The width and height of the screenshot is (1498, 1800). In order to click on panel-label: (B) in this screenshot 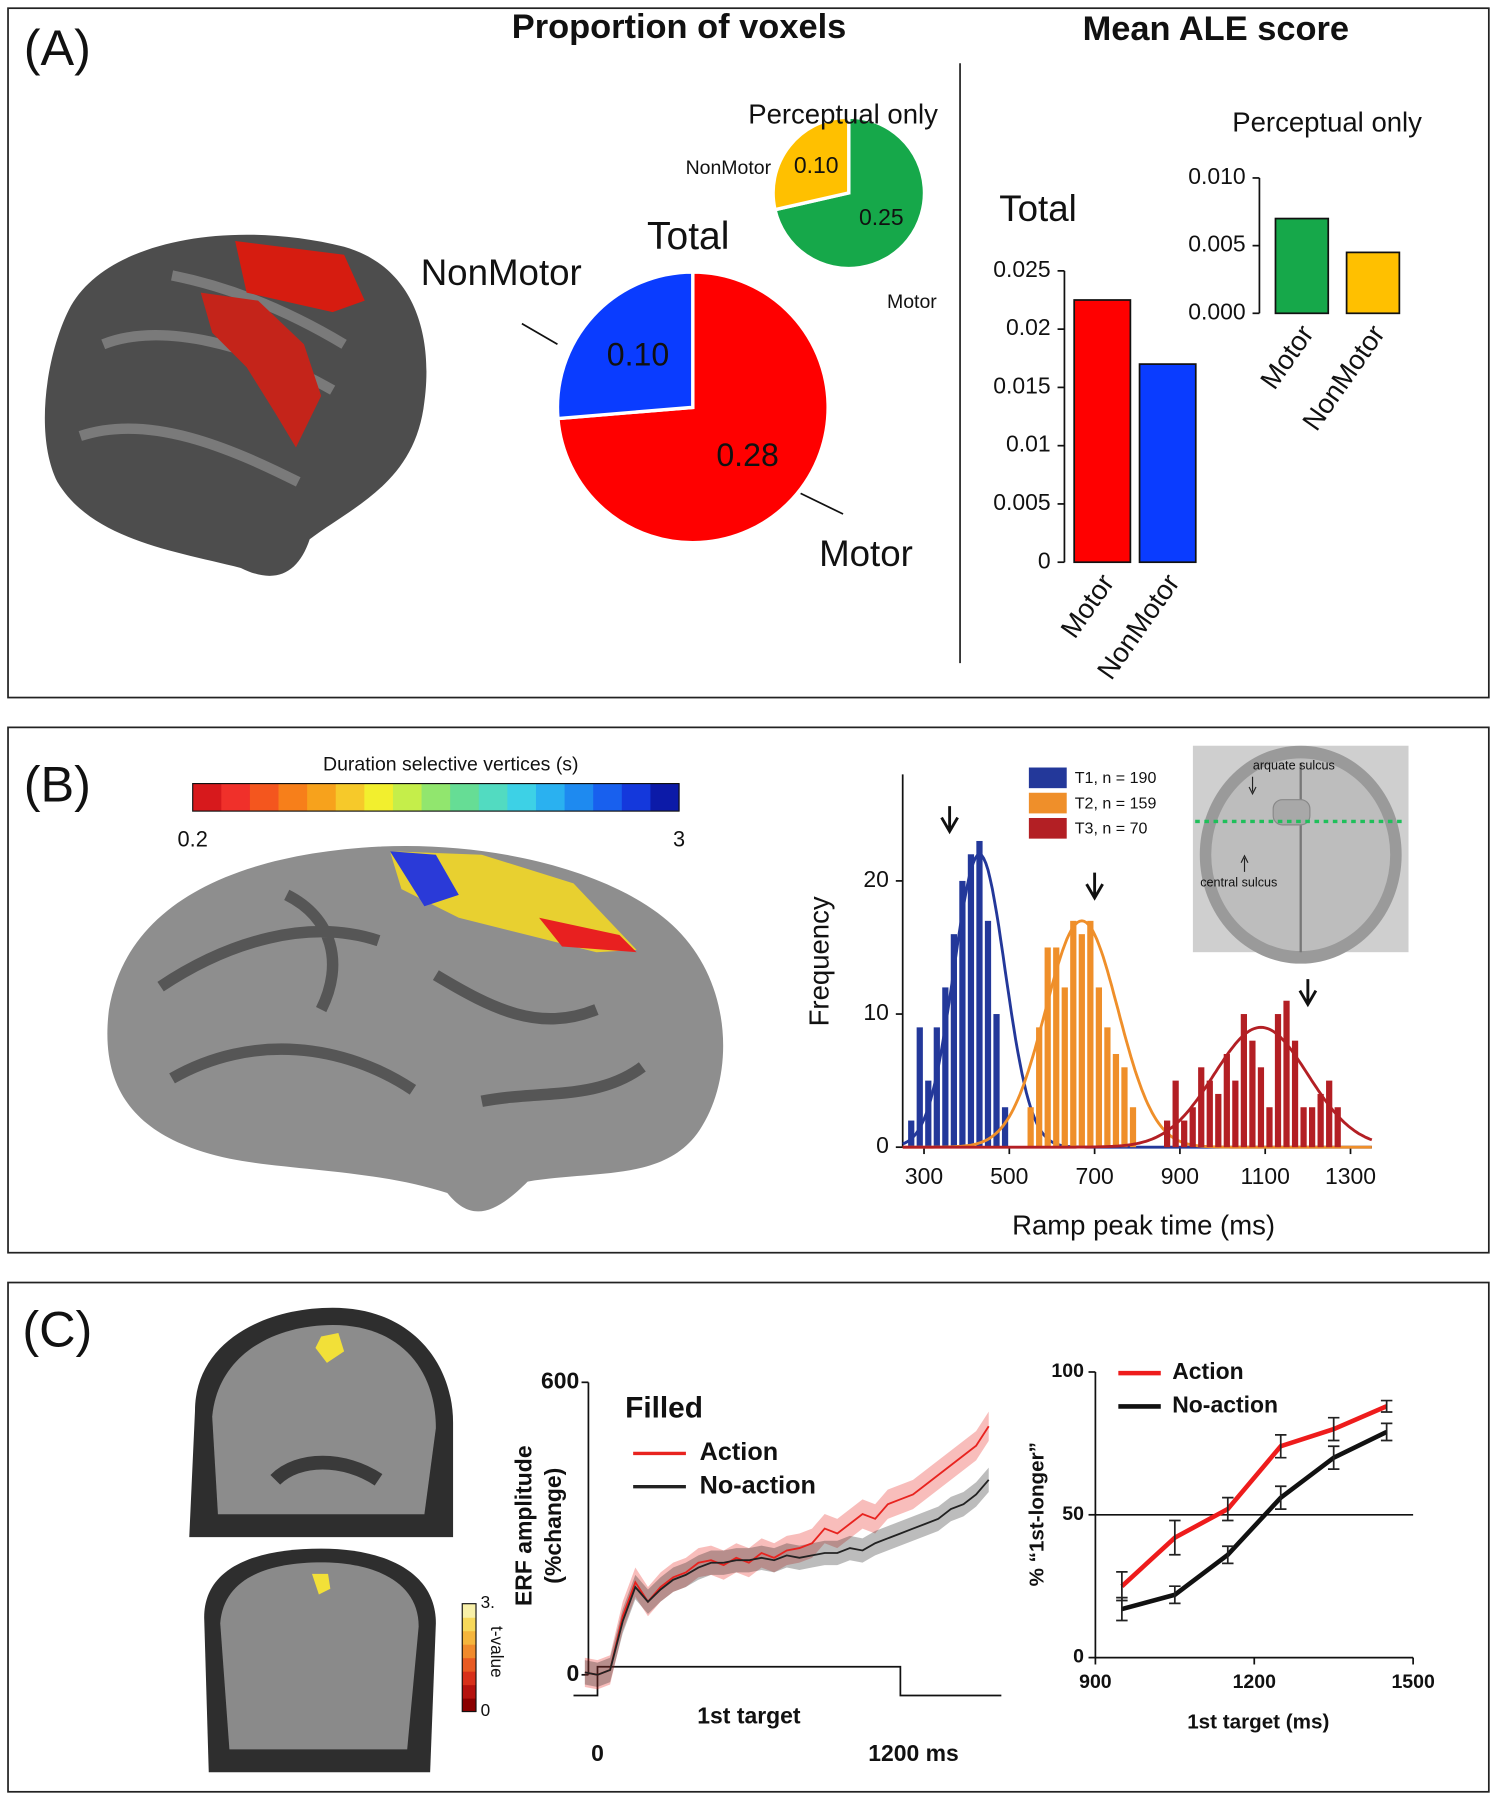, I will do `click(57, 783)`.